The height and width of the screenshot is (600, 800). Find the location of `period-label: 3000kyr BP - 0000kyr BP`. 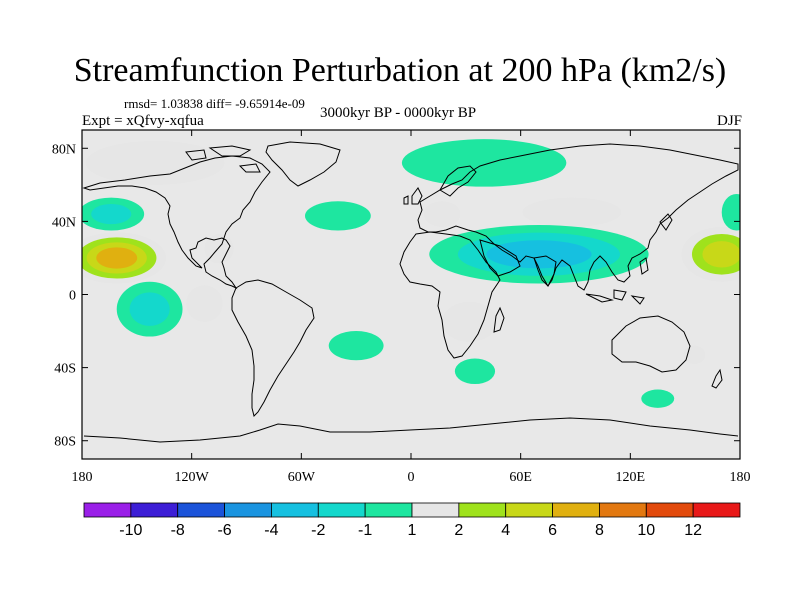

period-label: 3000kyr BP - 0000kyr BP is located at coordinates (398, 113).